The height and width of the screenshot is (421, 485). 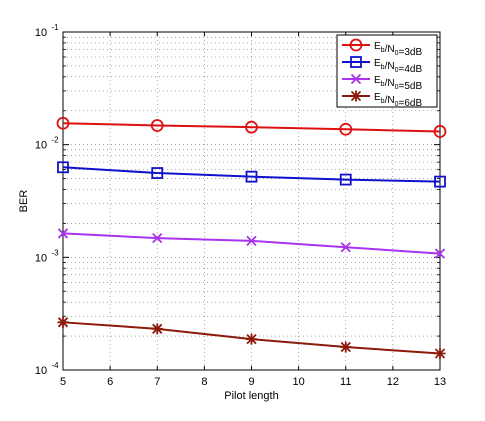 I want to click on legend-label: Eb/N0=6dB, so click(x=398, y=100).